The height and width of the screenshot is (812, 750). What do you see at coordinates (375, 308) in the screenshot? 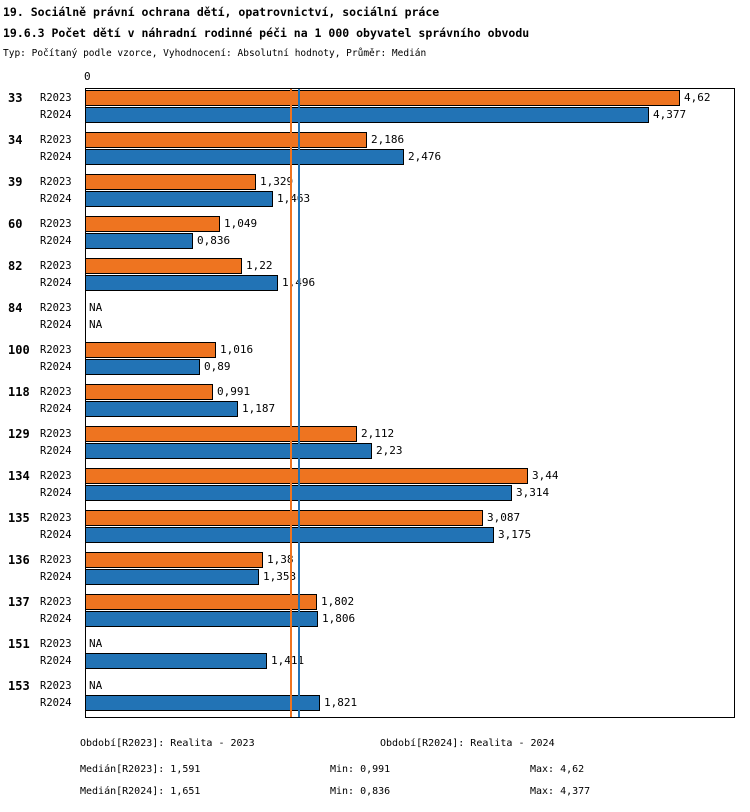
I see `bar-row-r2023: R2023 NA` at bounding box center [375, 308].